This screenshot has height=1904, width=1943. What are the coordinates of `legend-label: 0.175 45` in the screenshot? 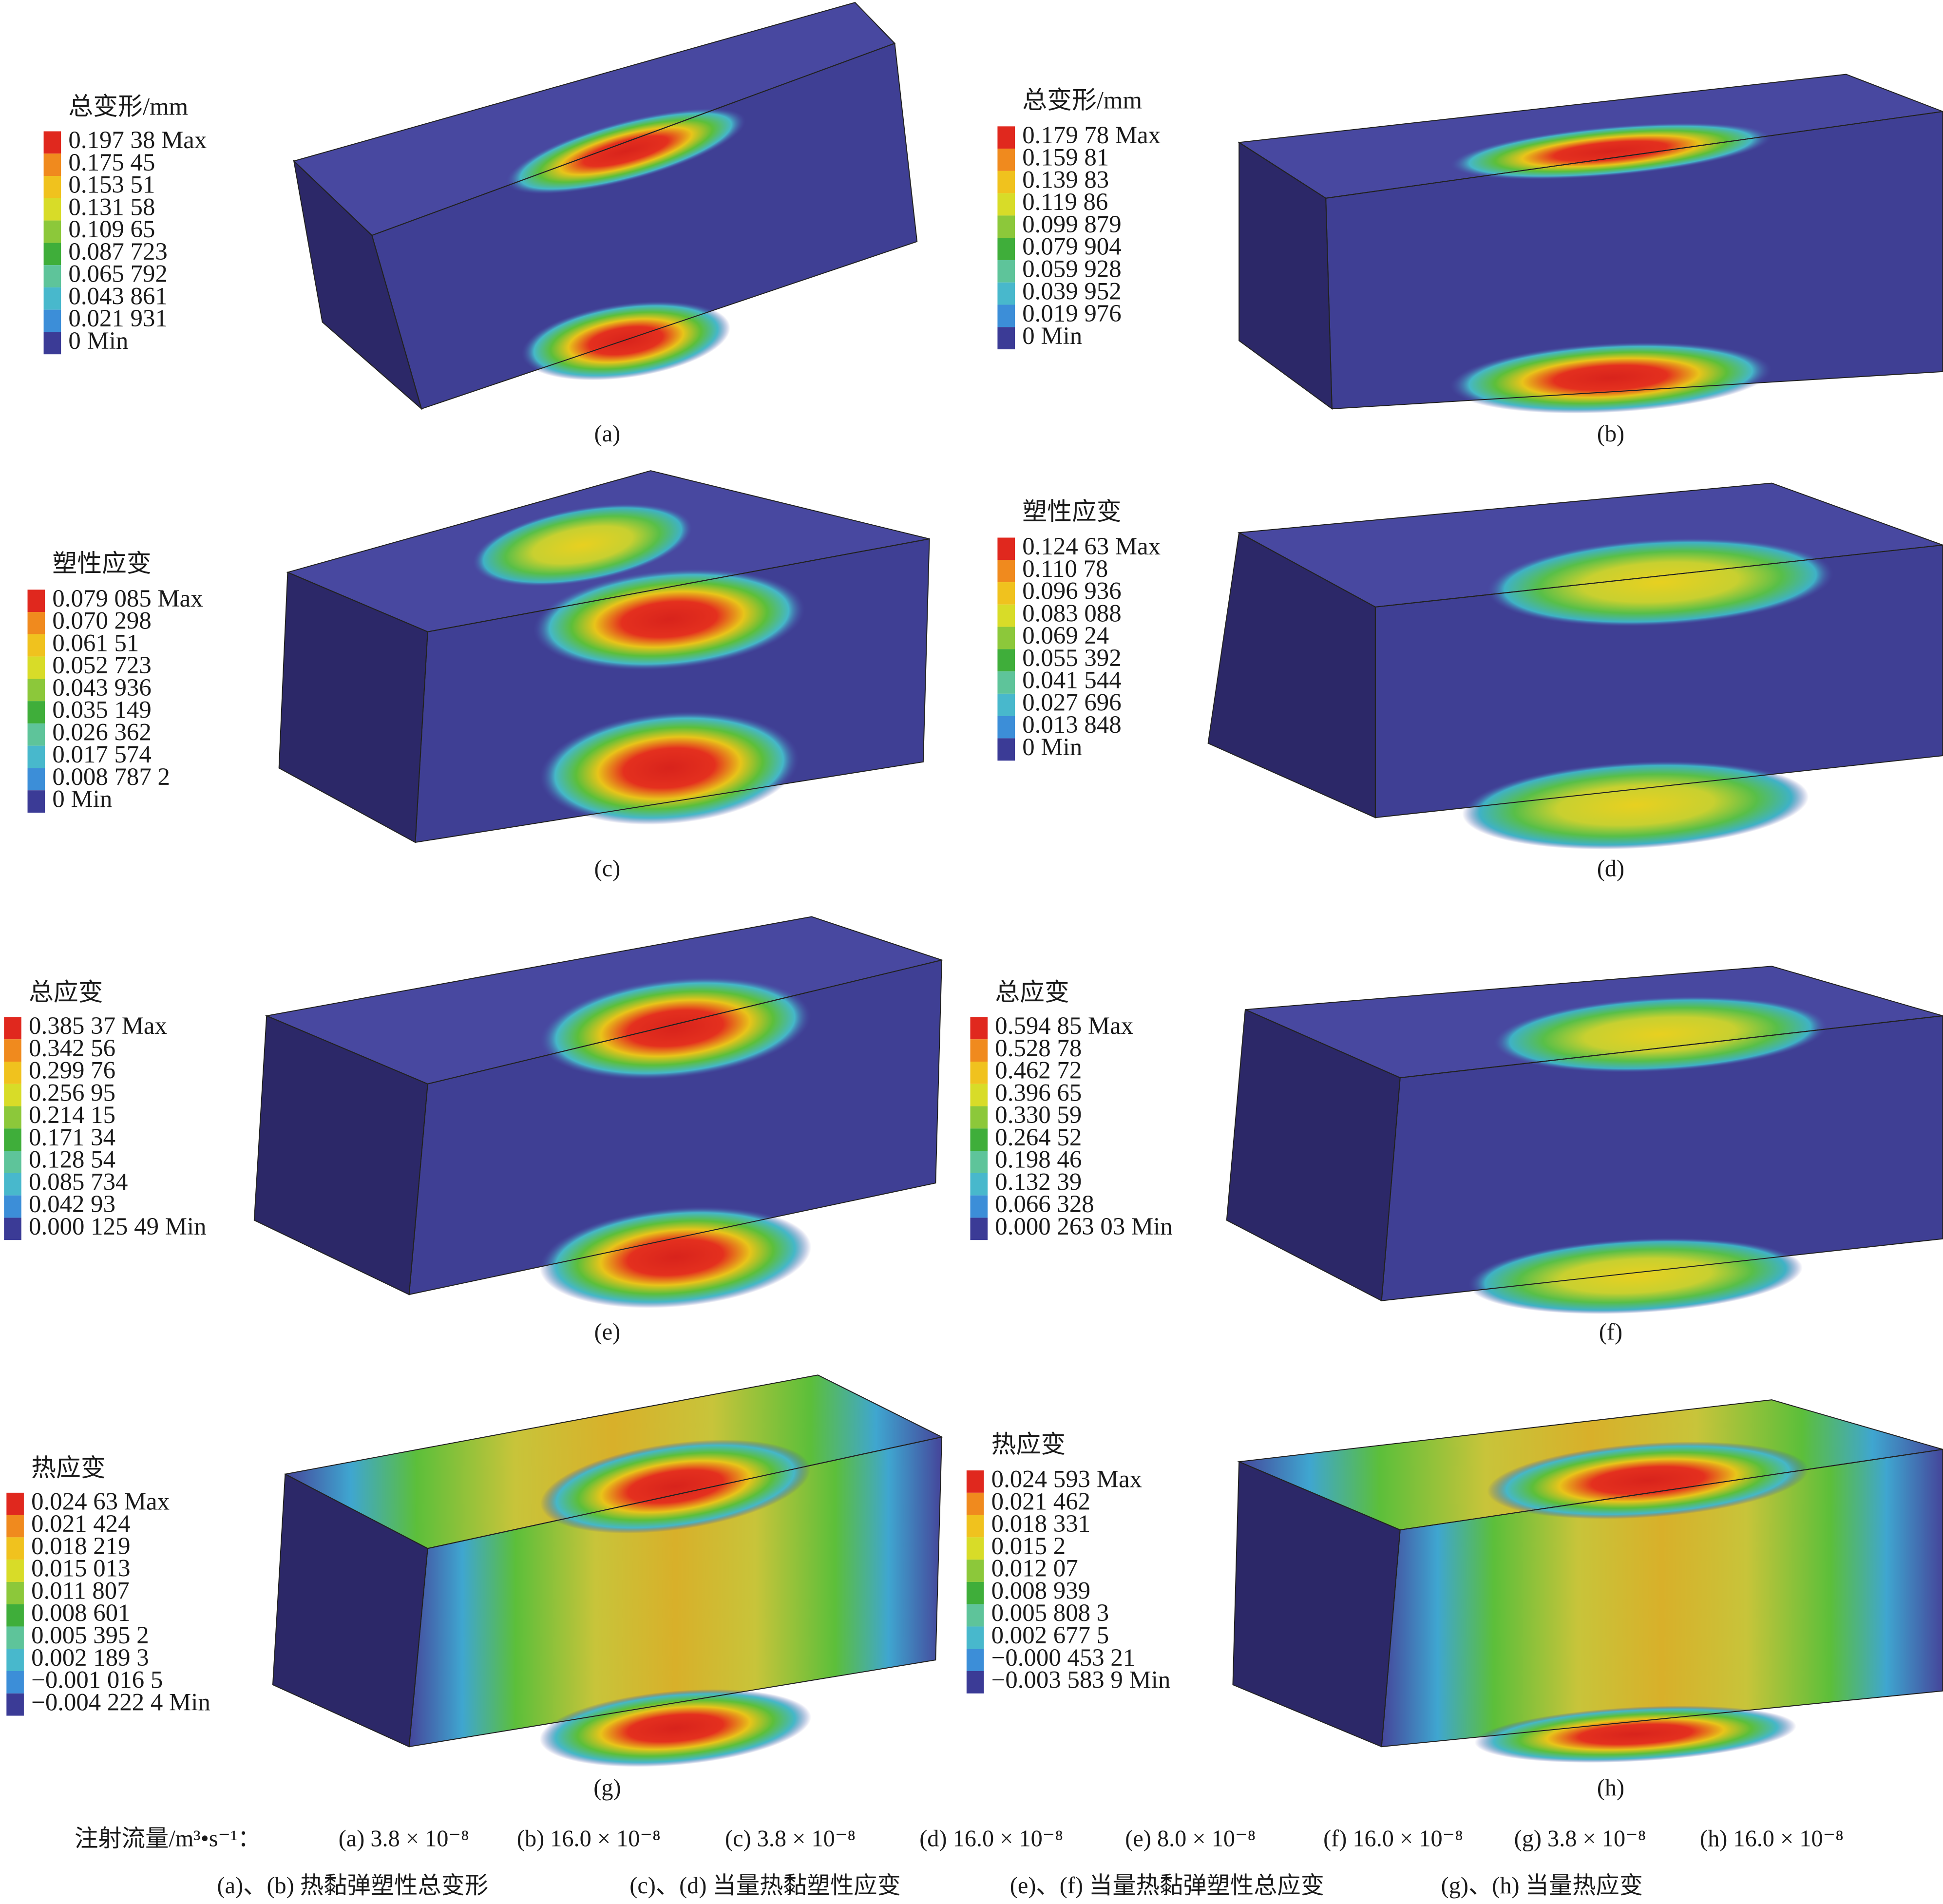 It's located at (111, 162).